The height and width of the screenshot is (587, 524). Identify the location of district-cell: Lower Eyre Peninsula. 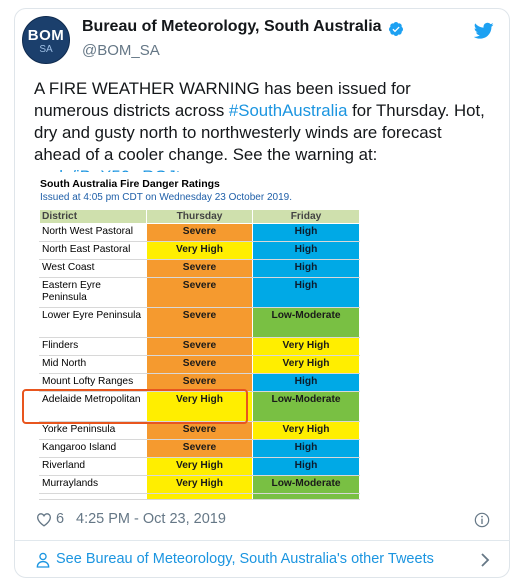
(93, 322).